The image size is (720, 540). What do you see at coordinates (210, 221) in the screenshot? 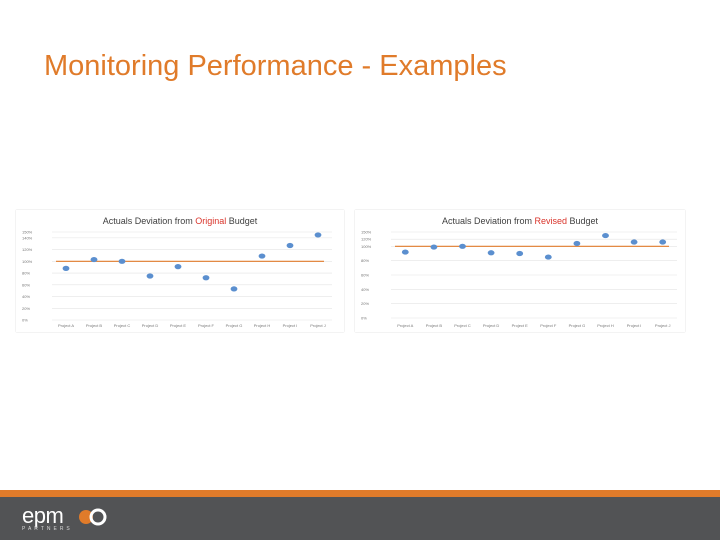
I see `chart-title-part: Original` at bounding box center [210, 221].